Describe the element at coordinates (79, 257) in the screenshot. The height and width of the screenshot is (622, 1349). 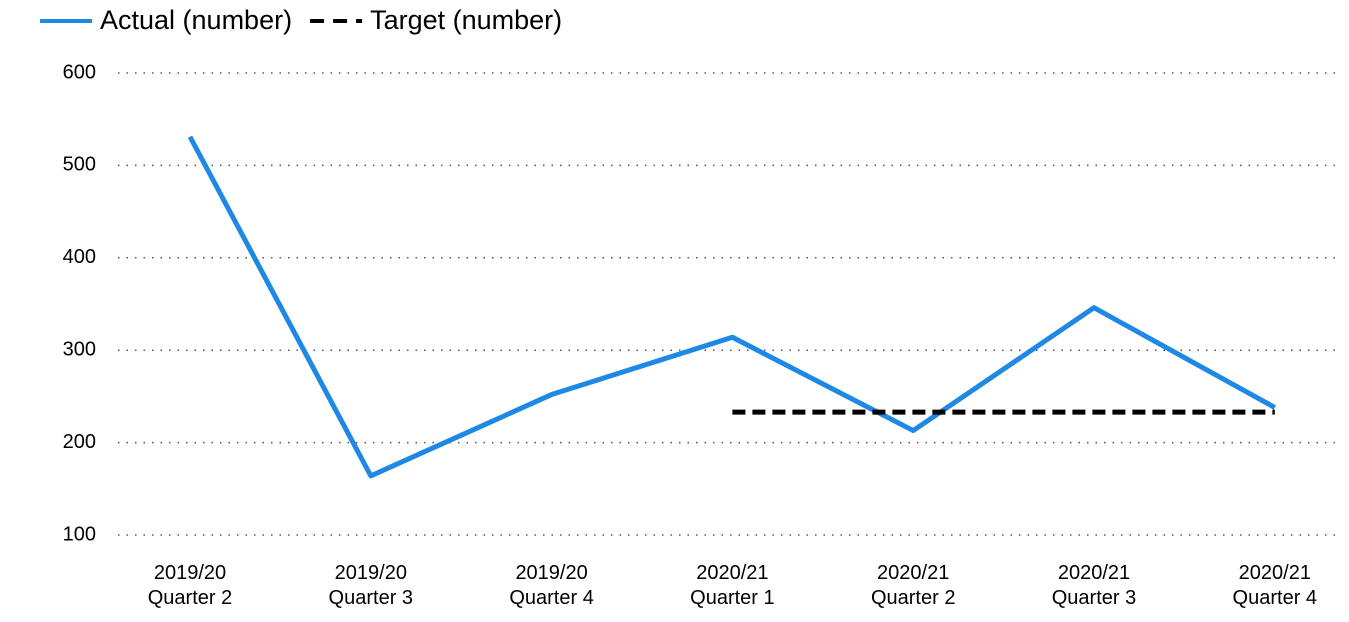
I see `y-tick-label: 400` at that location.